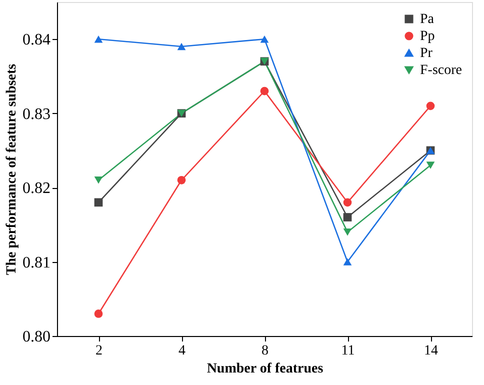  I want to click on x-tick-label: 14, so click(431, 351).